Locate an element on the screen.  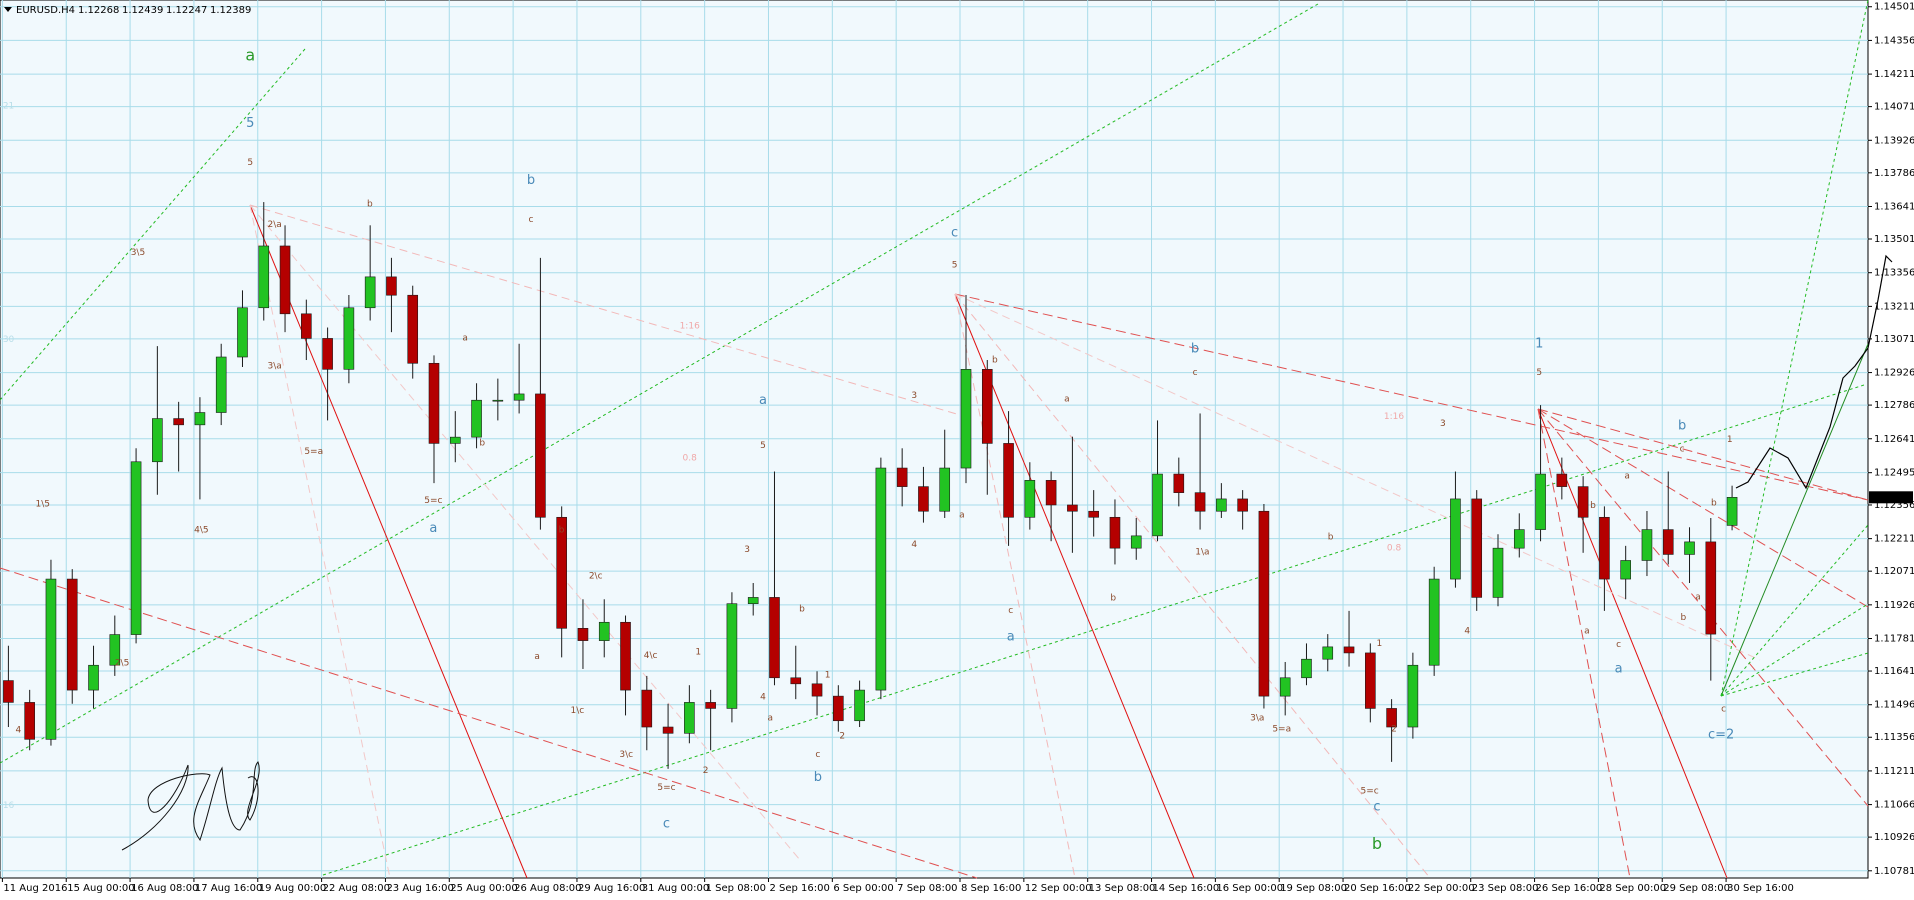
wave-label: 4 is located at coordinates (1467, 632).